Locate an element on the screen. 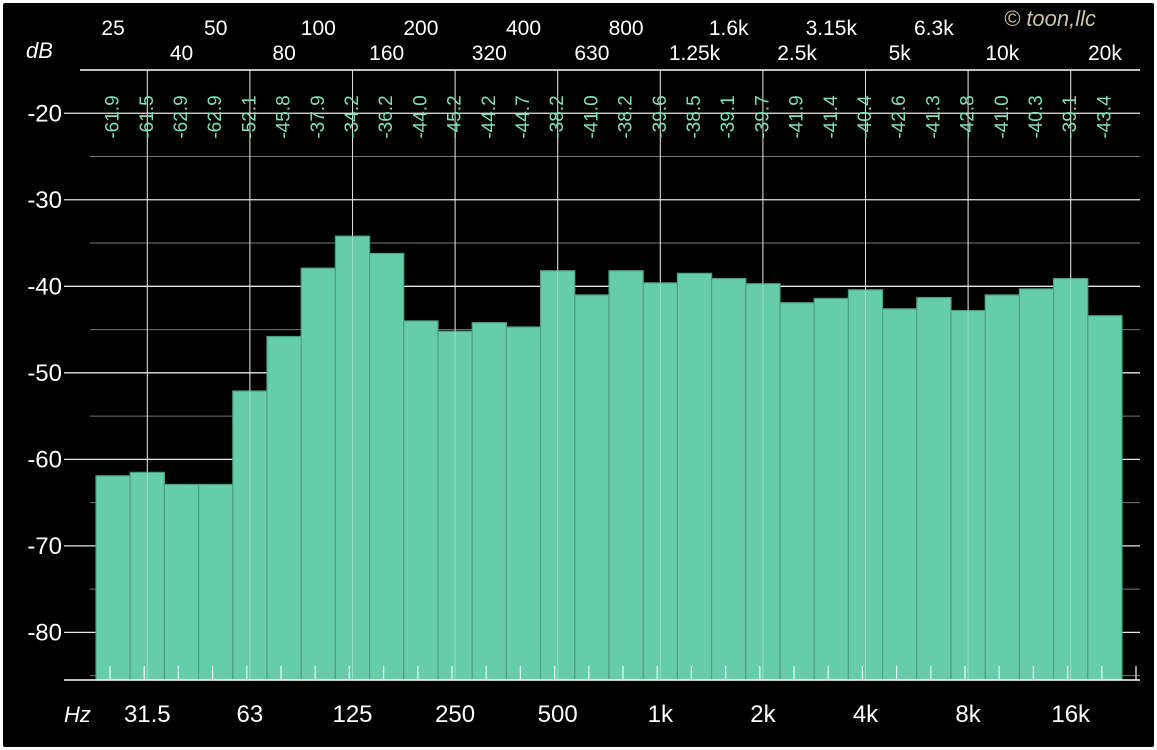 The width and height of the screenshot is (1157, 750). x-unit-label: Hz is located at coordinates (77, 714).